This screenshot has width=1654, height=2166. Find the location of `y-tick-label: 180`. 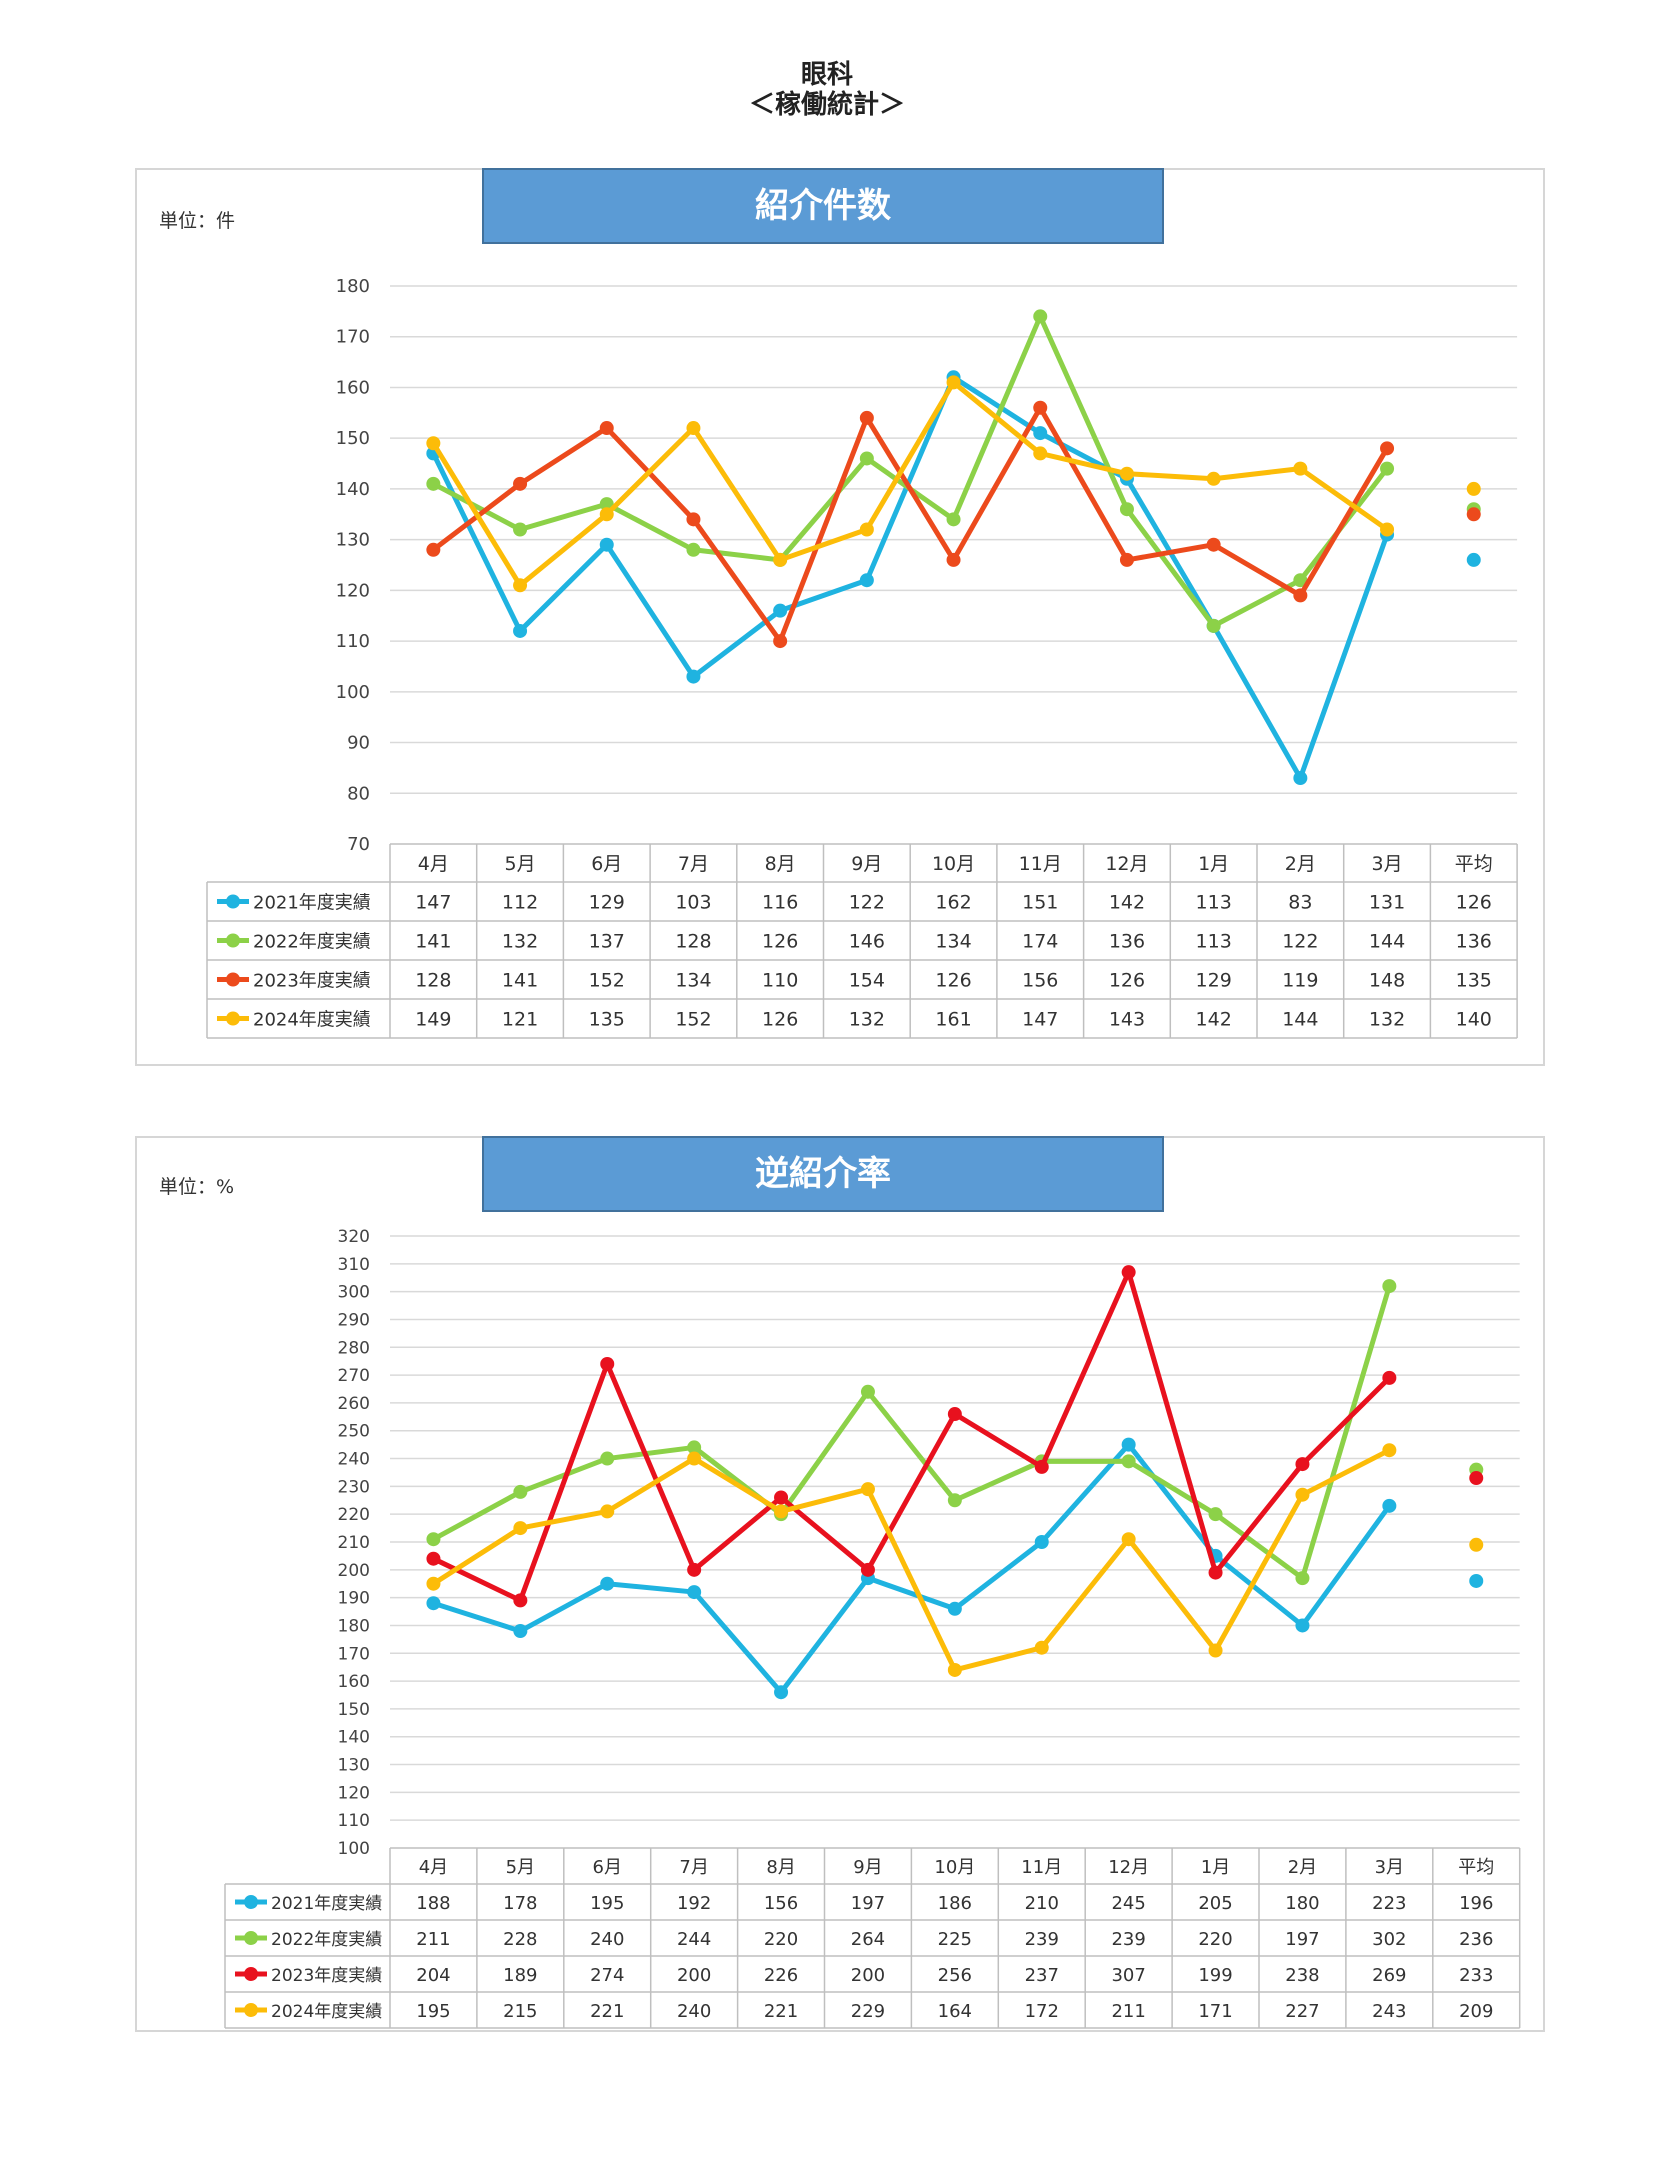

y-tick-label: 180 is located at coordinates (354, 1626).